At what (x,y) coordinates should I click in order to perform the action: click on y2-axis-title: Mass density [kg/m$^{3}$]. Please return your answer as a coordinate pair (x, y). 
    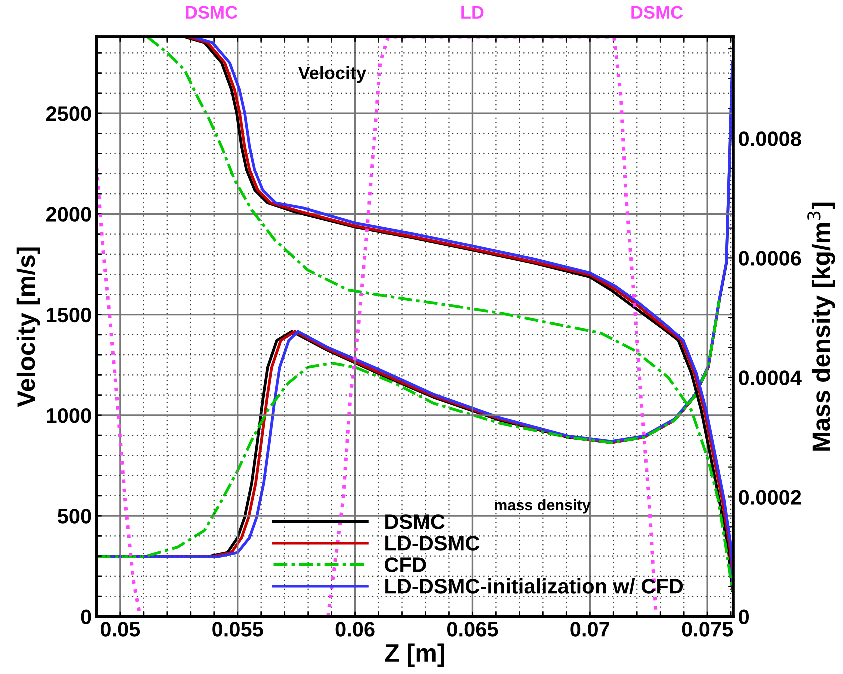
    Looking at the image, I should click on (822, 326).